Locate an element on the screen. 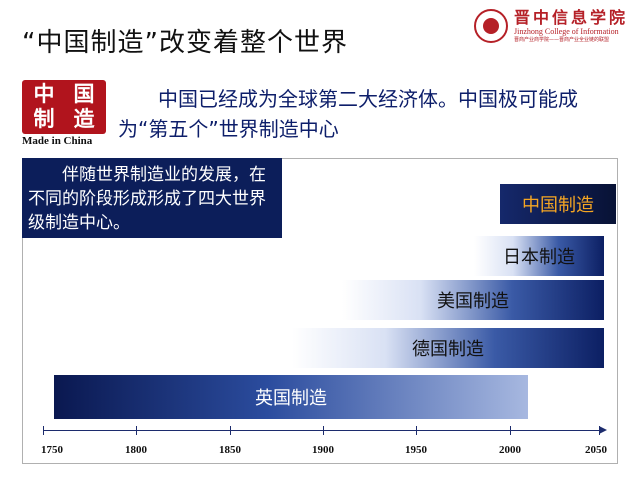  axis-tick-label: 1750 is located at coordinates (52, 450).